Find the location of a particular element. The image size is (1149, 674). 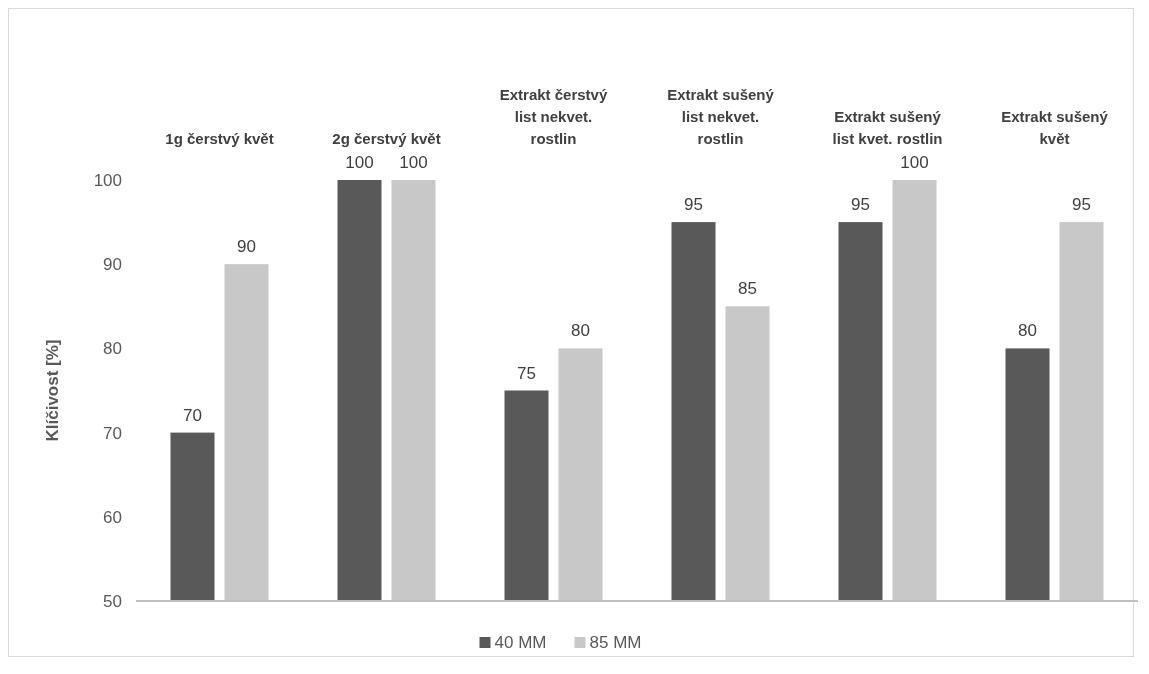

legend-label: 85 MM is located at coordinates (615, 642).